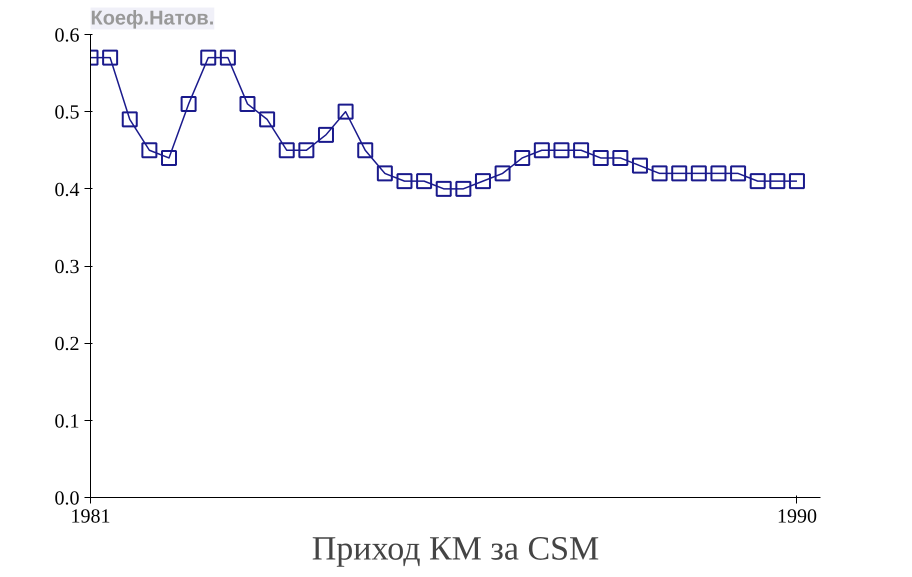  What do you see at coordinates (67, 267) in the screenshot?
I see `y-tick-label: 0.3` at bounding box center [67, 267].